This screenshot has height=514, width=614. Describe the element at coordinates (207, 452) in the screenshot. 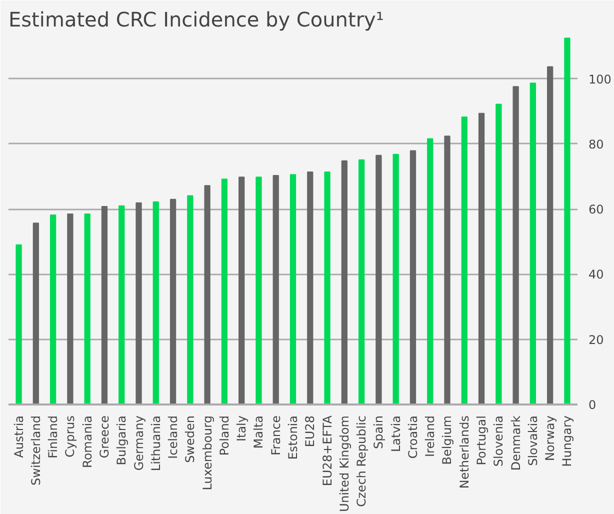

I see `x-tick-label: Luxembourg` at that location.